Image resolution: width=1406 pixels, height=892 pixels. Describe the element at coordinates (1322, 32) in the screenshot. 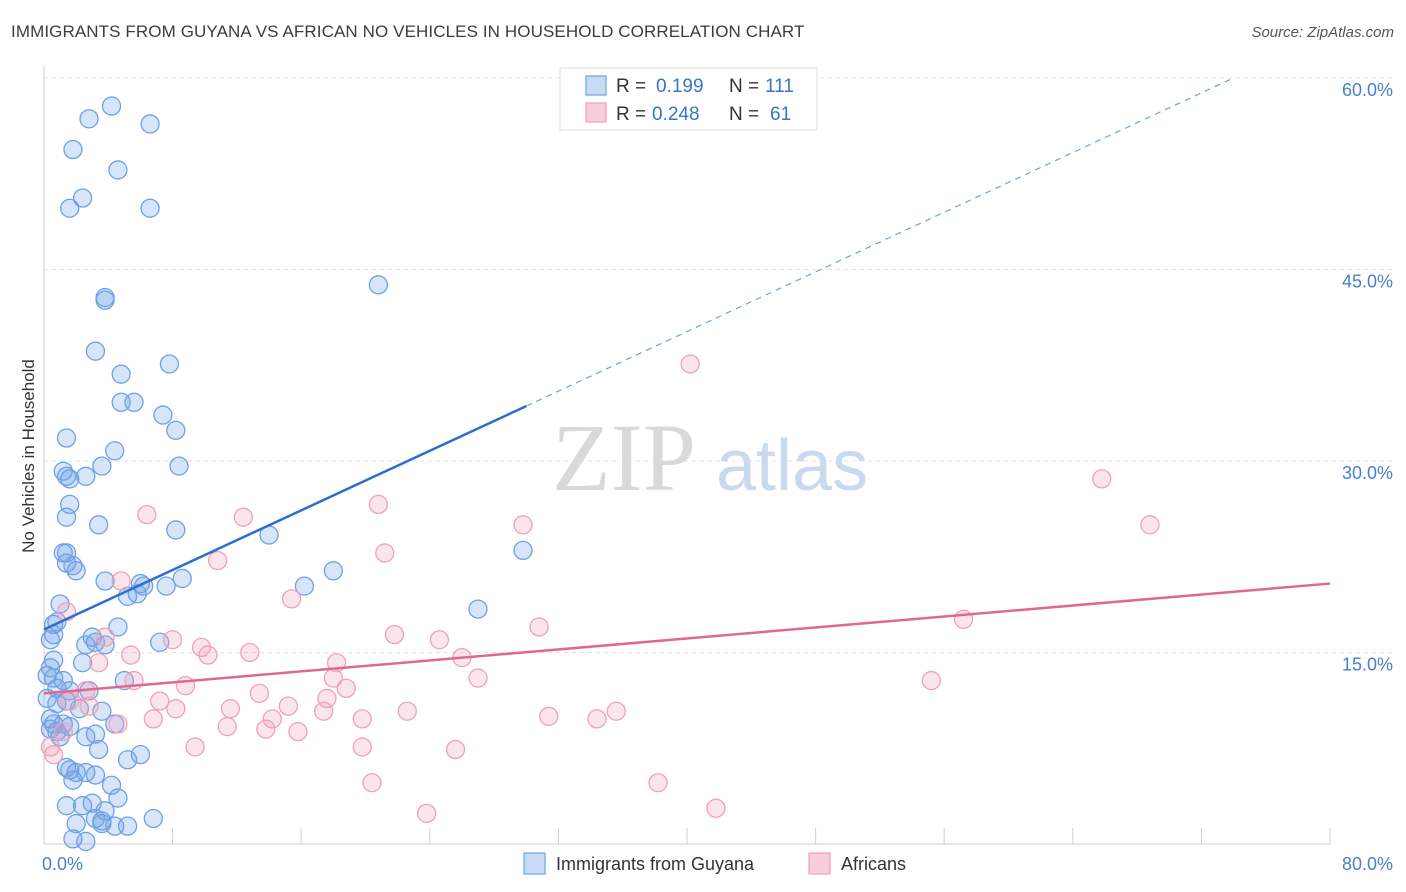

I see `chart-source: Source: ZipAtlas.com` at that location.